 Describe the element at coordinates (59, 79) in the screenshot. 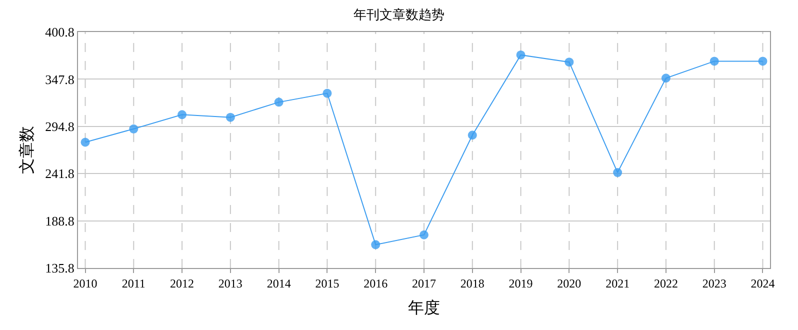

I see `y-tick-label: 347.8` at that location.